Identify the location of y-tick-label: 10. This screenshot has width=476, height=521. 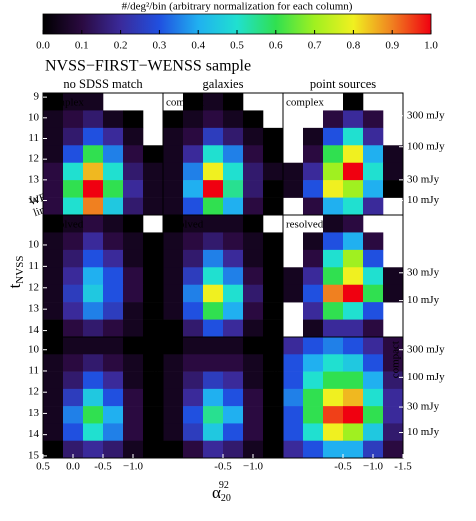
(34, 244).